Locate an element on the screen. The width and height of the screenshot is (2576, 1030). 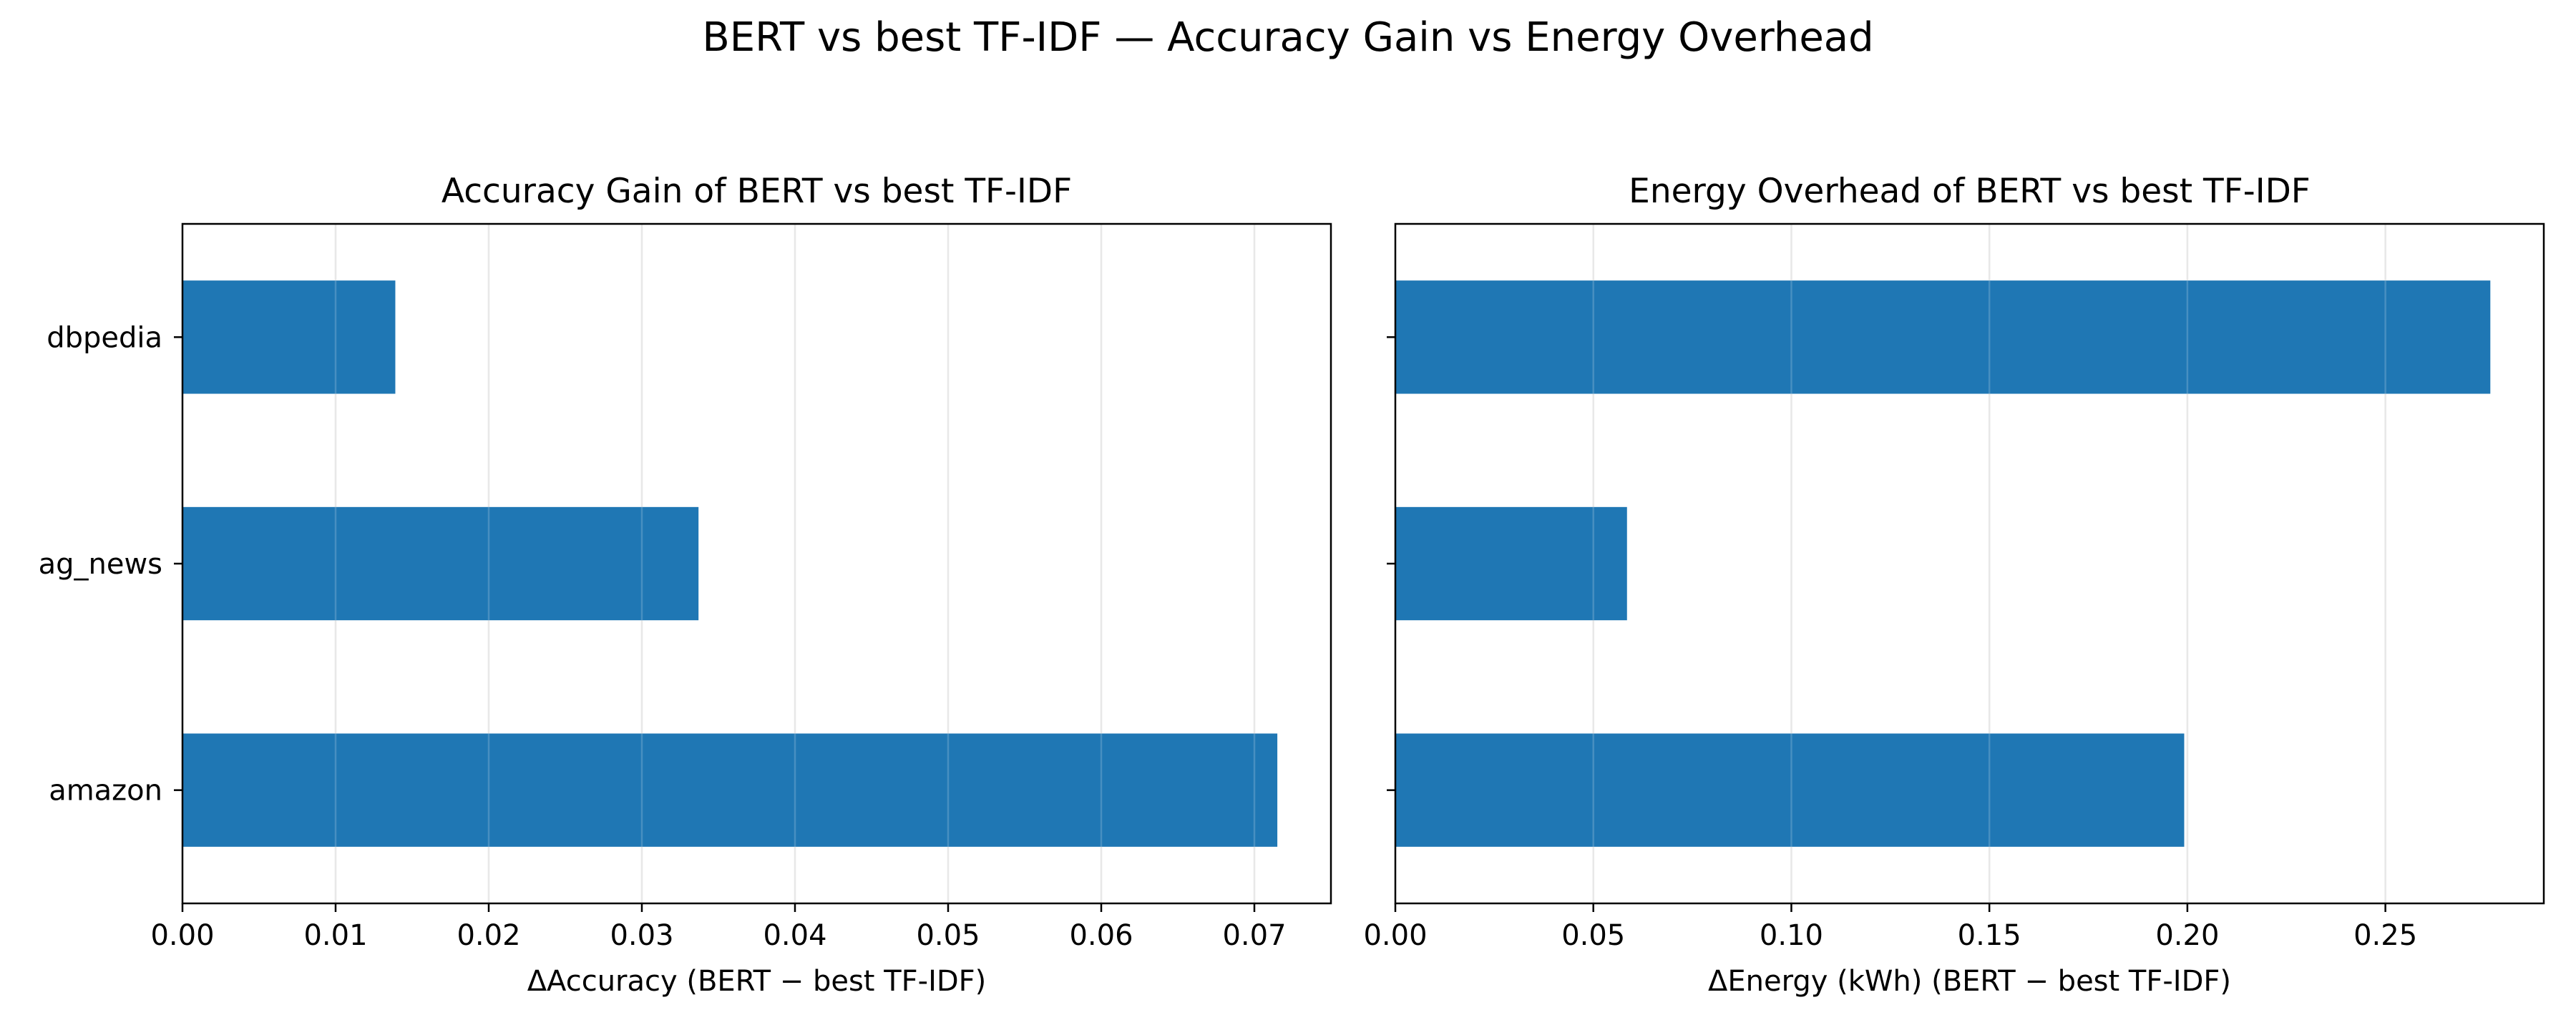
x-tick-label: 0.02 is located at coordinates (488, 935).